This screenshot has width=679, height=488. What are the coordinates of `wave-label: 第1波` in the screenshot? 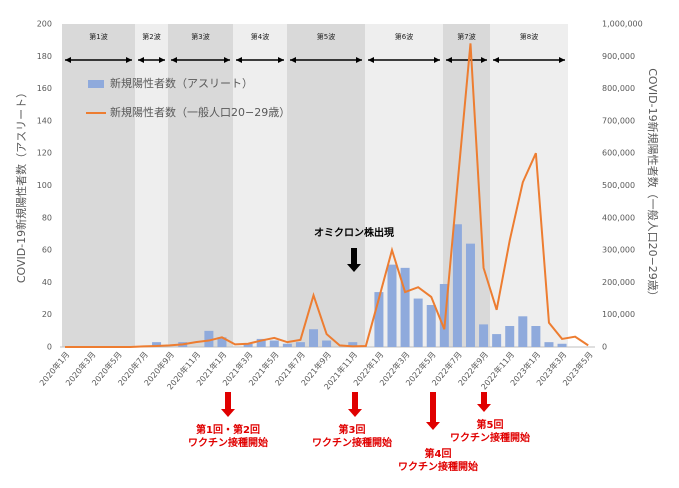 It's located at (98, 36).